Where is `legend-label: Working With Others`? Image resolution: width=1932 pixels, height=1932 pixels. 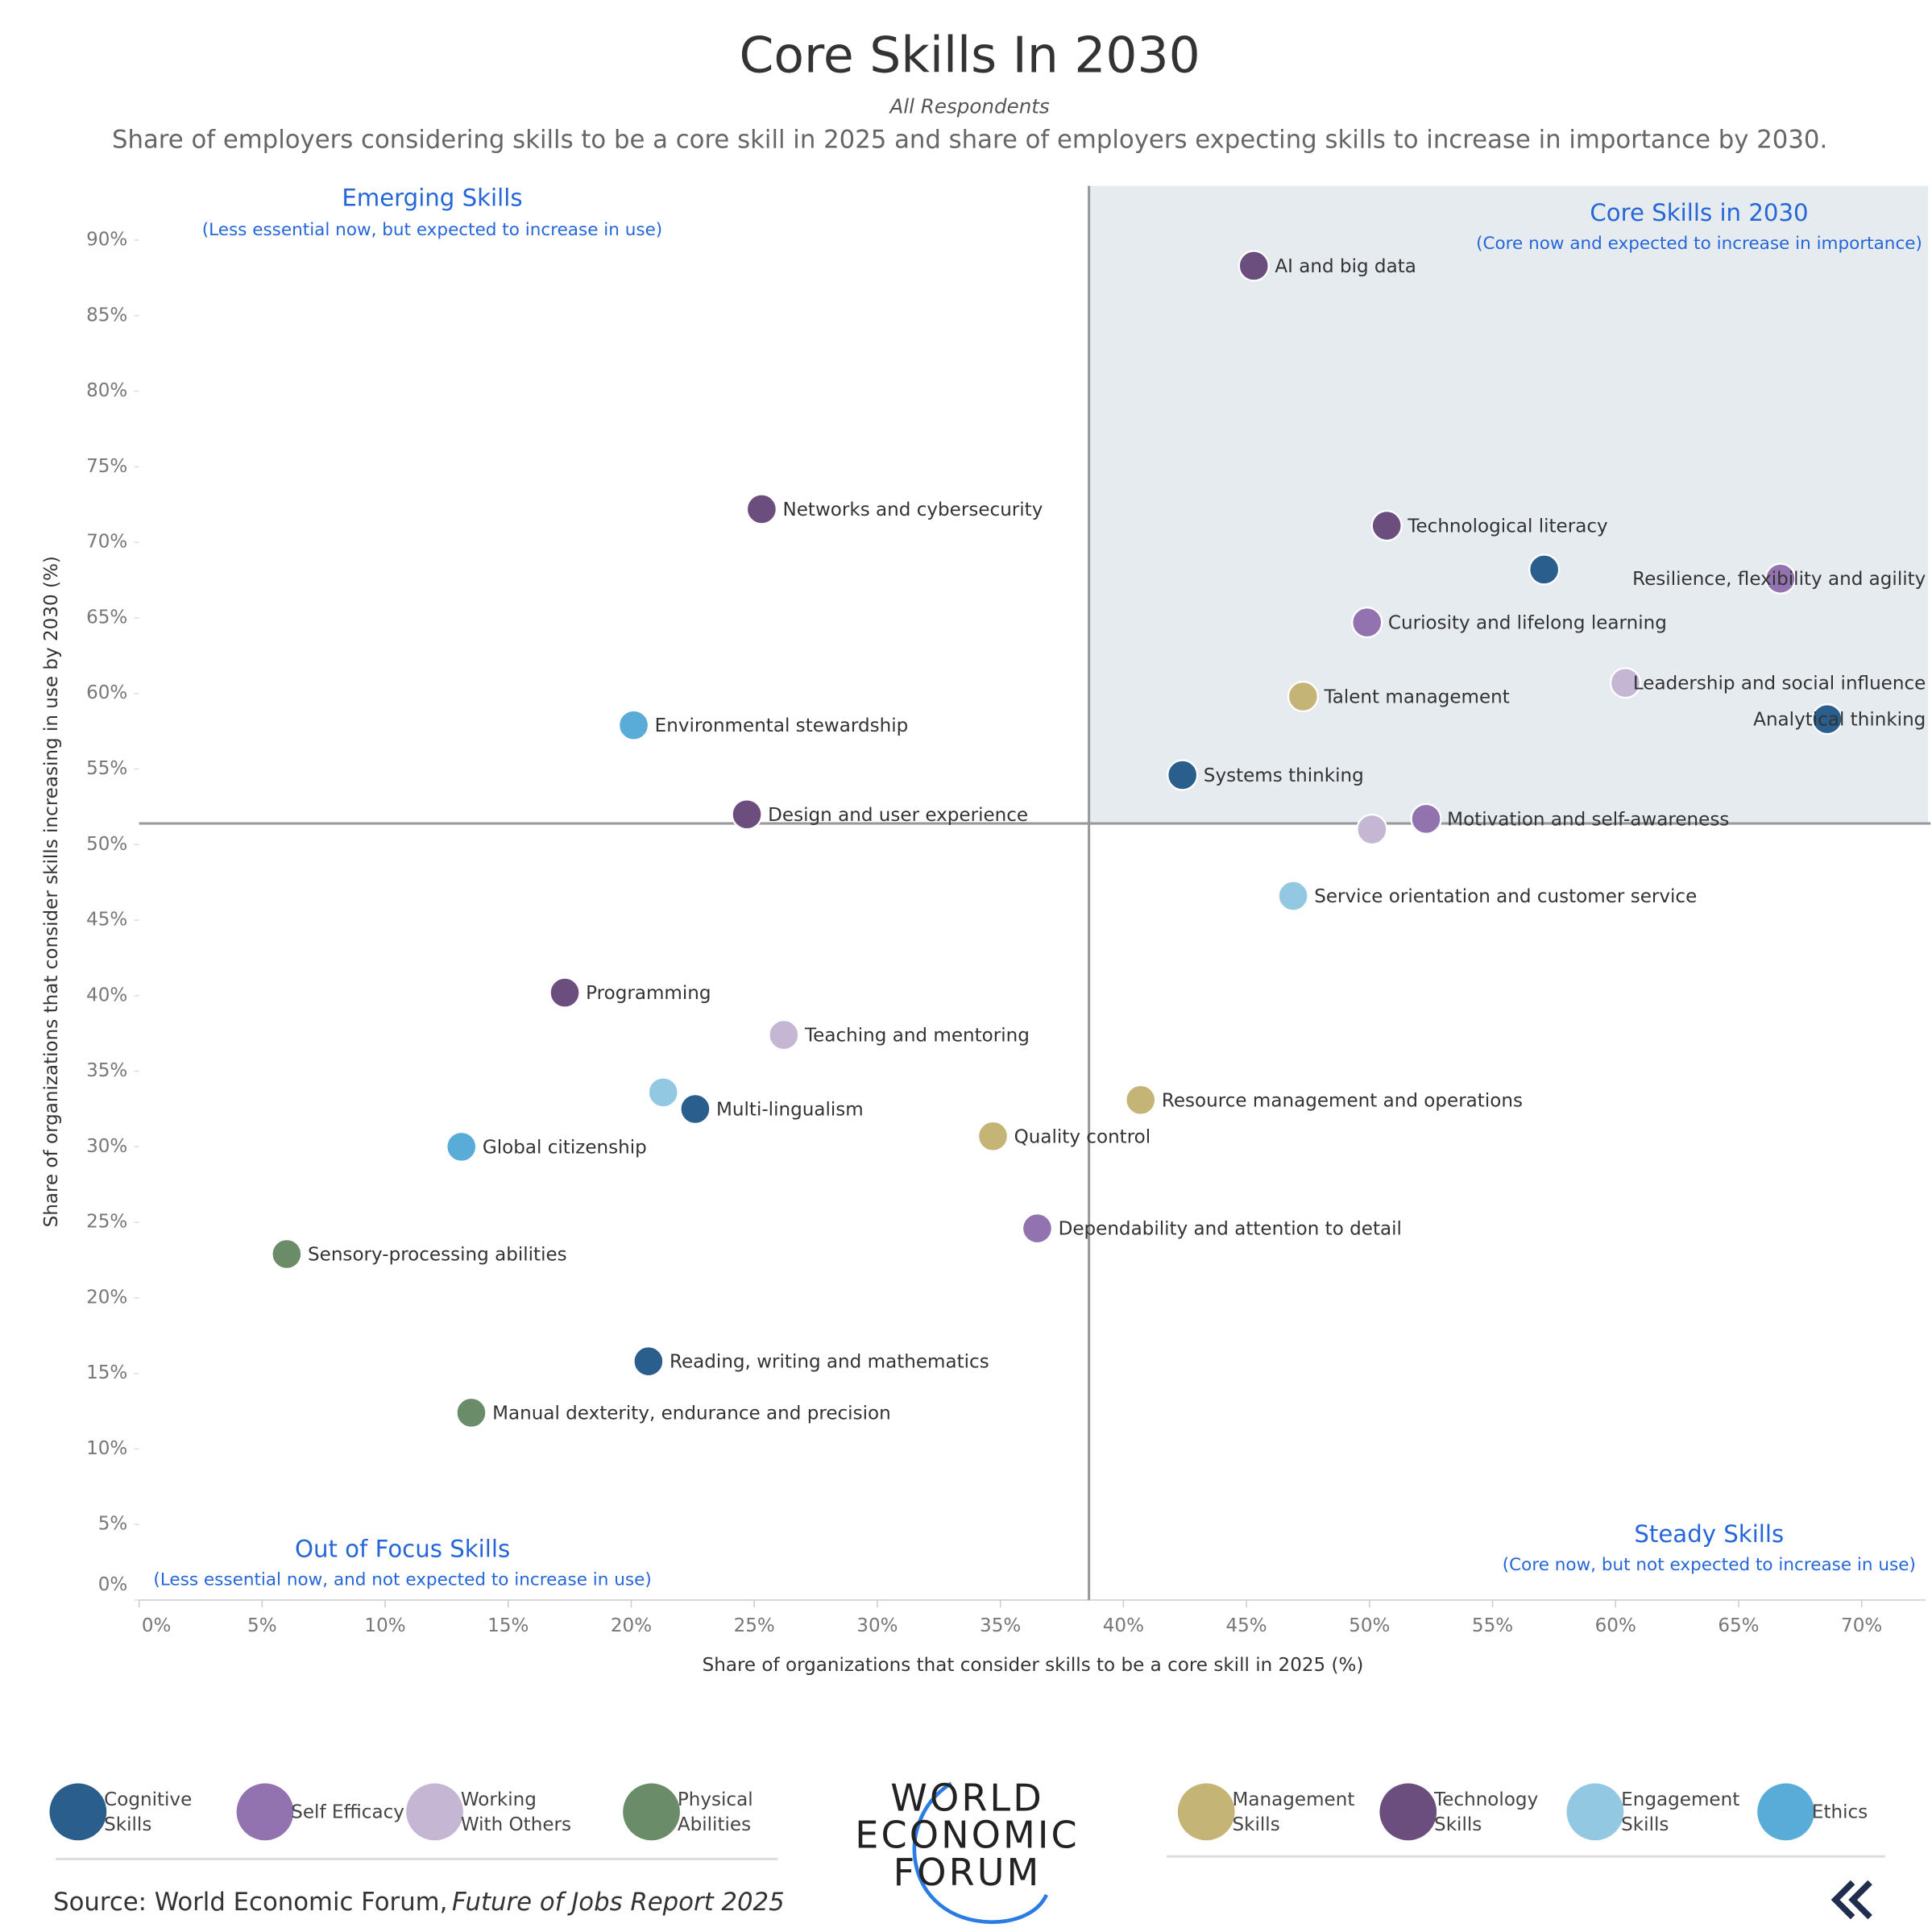
legend-label: Working With Others is located at coordinates (516, 1812).